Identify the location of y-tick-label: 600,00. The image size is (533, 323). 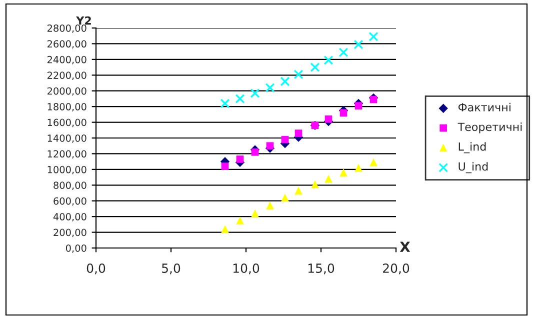
(70, 201).